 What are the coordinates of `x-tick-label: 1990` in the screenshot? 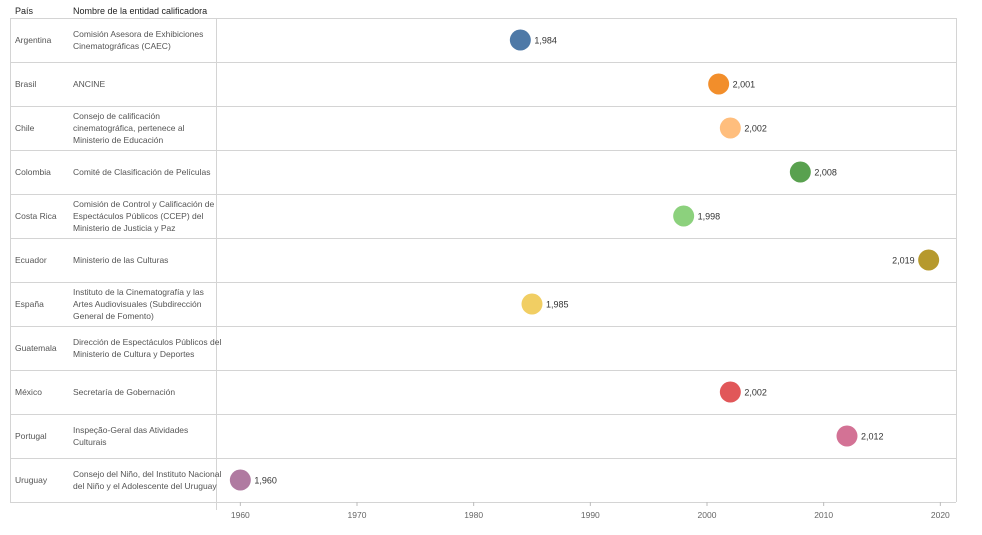 It's located at (590, 515).